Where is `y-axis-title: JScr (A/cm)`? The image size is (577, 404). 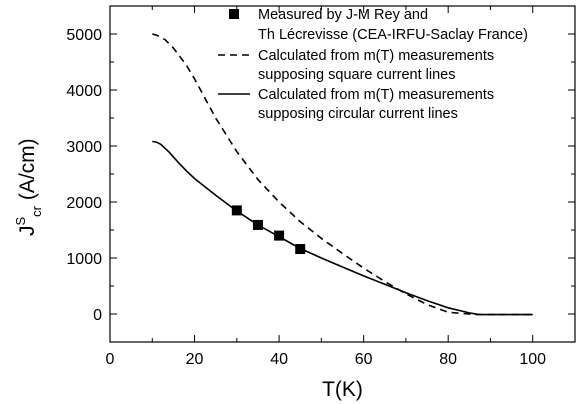 y-axis-title: JScr (A/cm) is located at coordinates (28, 187).